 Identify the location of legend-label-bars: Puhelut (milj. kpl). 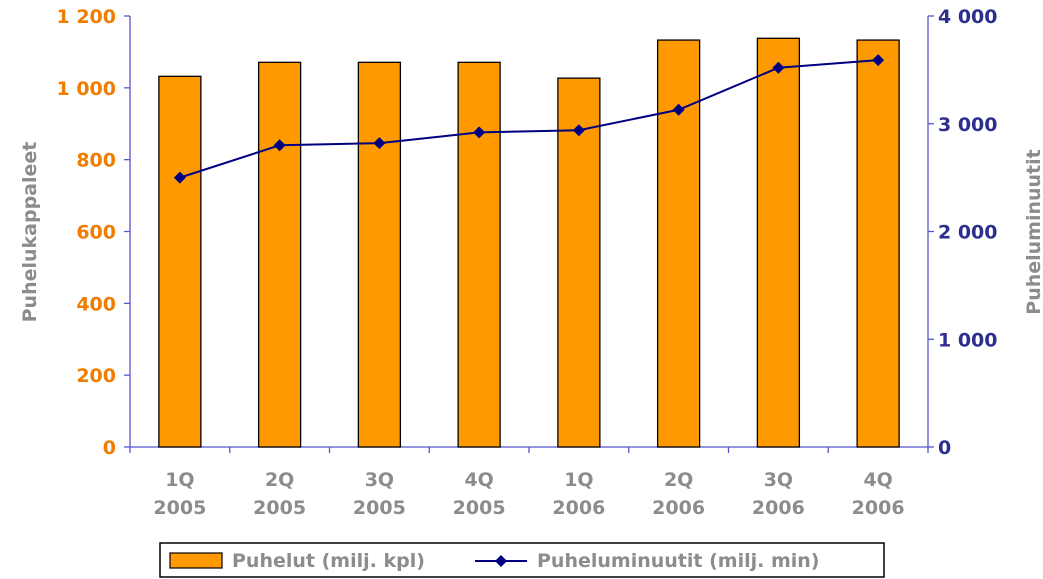
(328, 561).